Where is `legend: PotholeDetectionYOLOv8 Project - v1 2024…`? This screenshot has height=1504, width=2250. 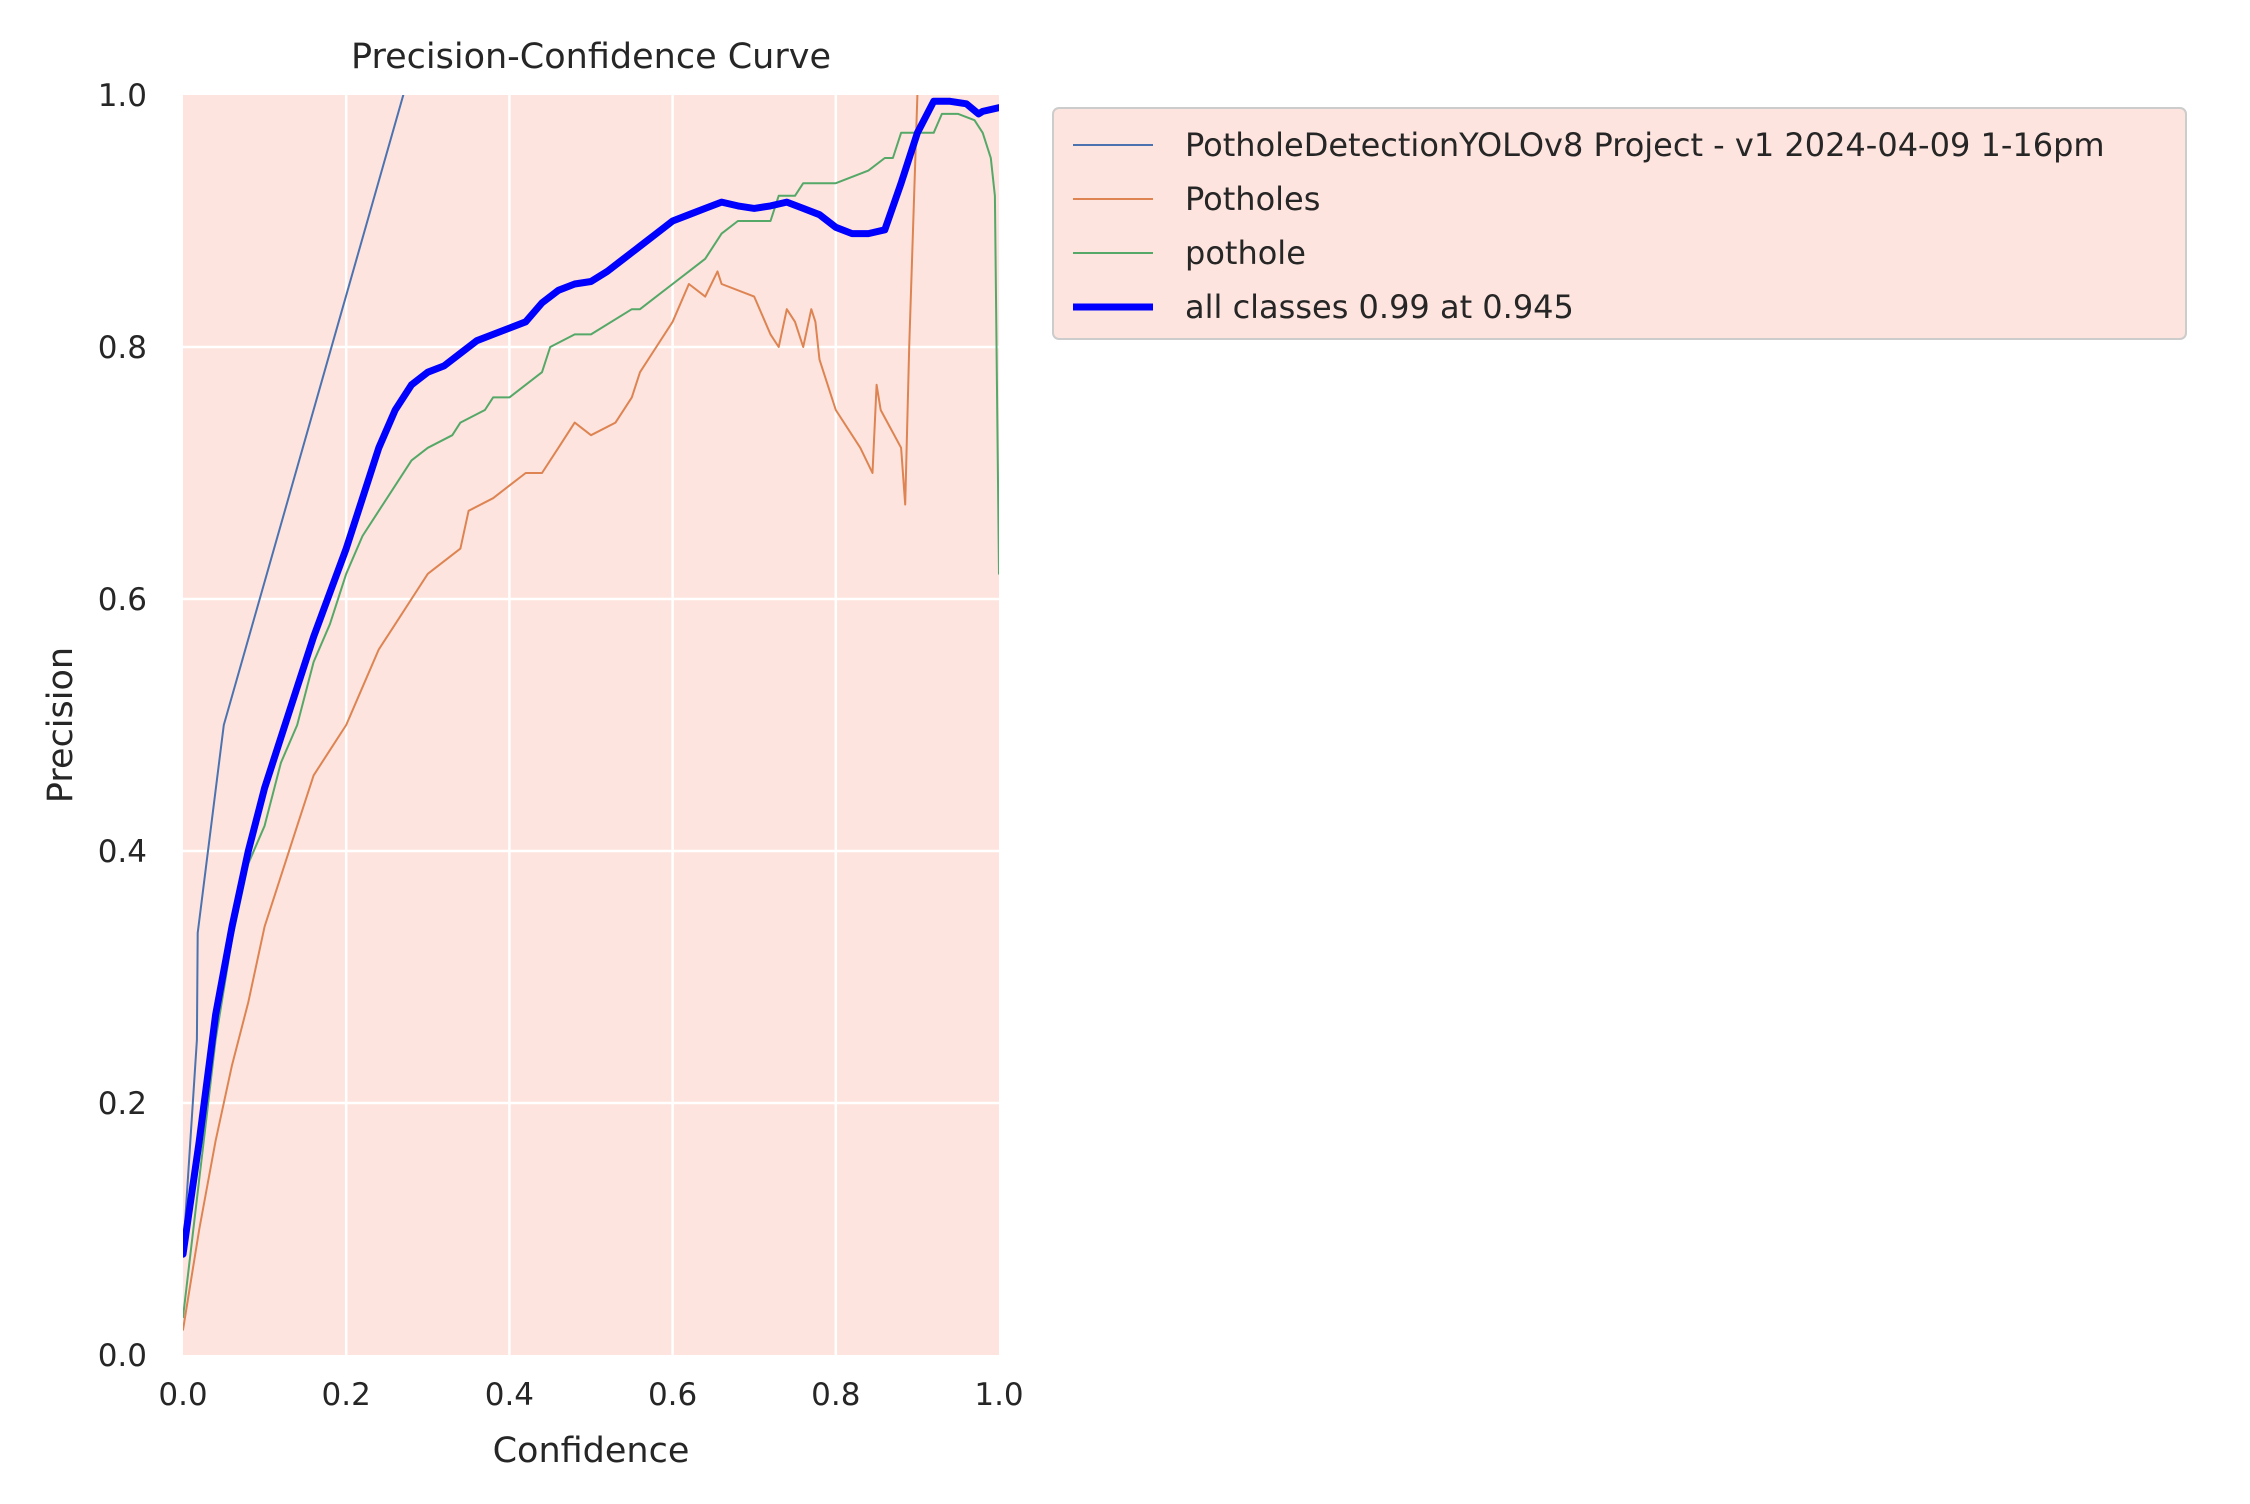
legend: PotholeDetectionYOLOv8 Project - v1 2024… is located at coordinates (1619, 223).